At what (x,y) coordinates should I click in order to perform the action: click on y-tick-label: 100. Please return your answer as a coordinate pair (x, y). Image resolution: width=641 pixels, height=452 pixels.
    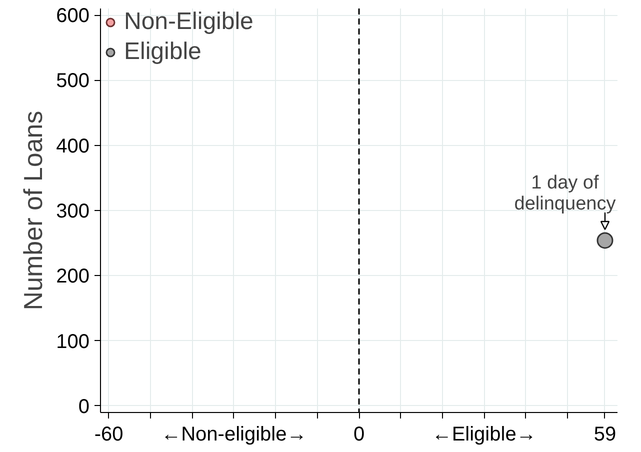
    Looking at the image, I should click on (73, 341).